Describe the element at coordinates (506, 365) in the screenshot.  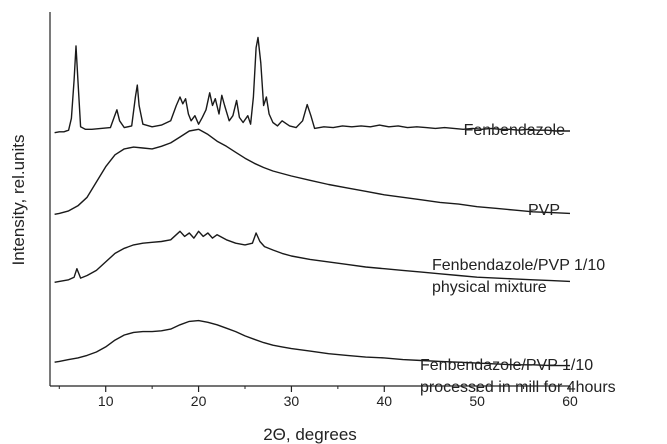
I see `series-label-4: Fenbendazole/PVP 1/10` at that location.